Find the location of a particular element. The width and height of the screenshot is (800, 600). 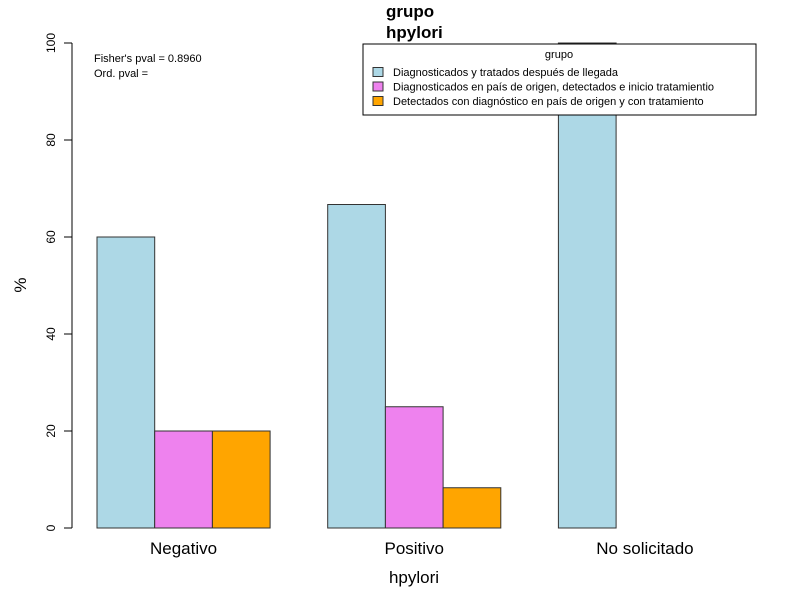

y-axis-label: % is located at coordinates (20, 284).